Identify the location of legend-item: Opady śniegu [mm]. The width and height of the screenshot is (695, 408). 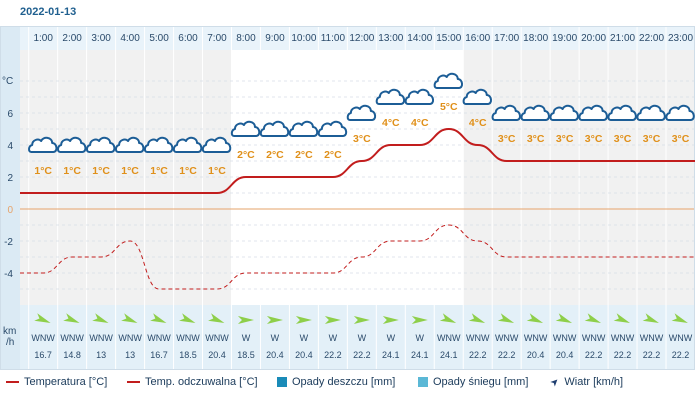
(473, 382).